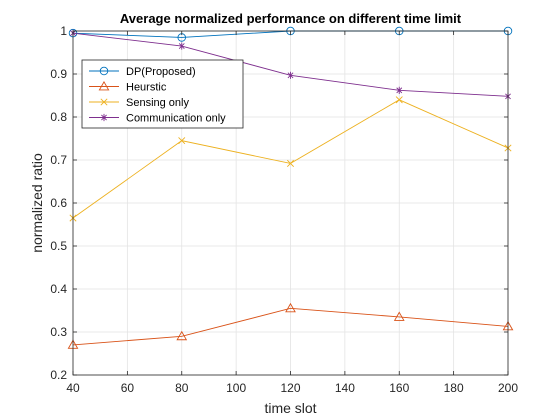 The image size is (560, 420). I want to click on x-tick-label: 100, so click(236, 388).